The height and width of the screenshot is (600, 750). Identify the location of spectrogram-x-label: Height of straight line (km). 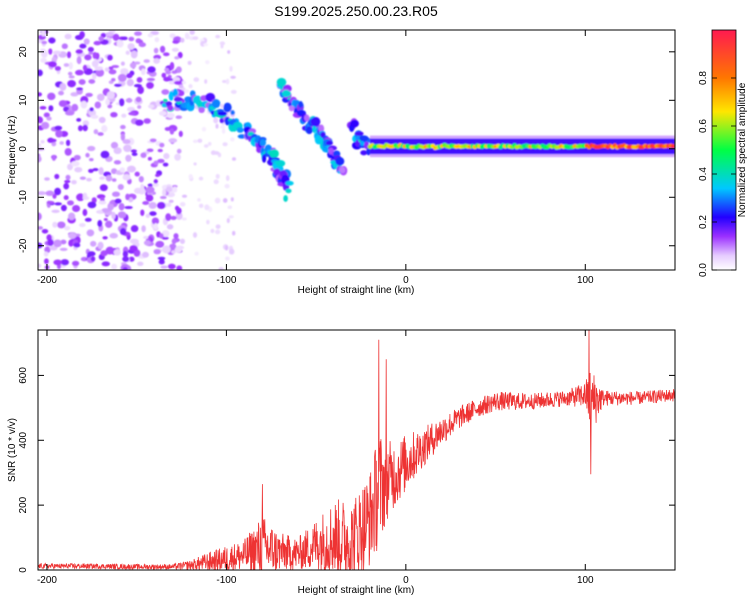
(356, 290).